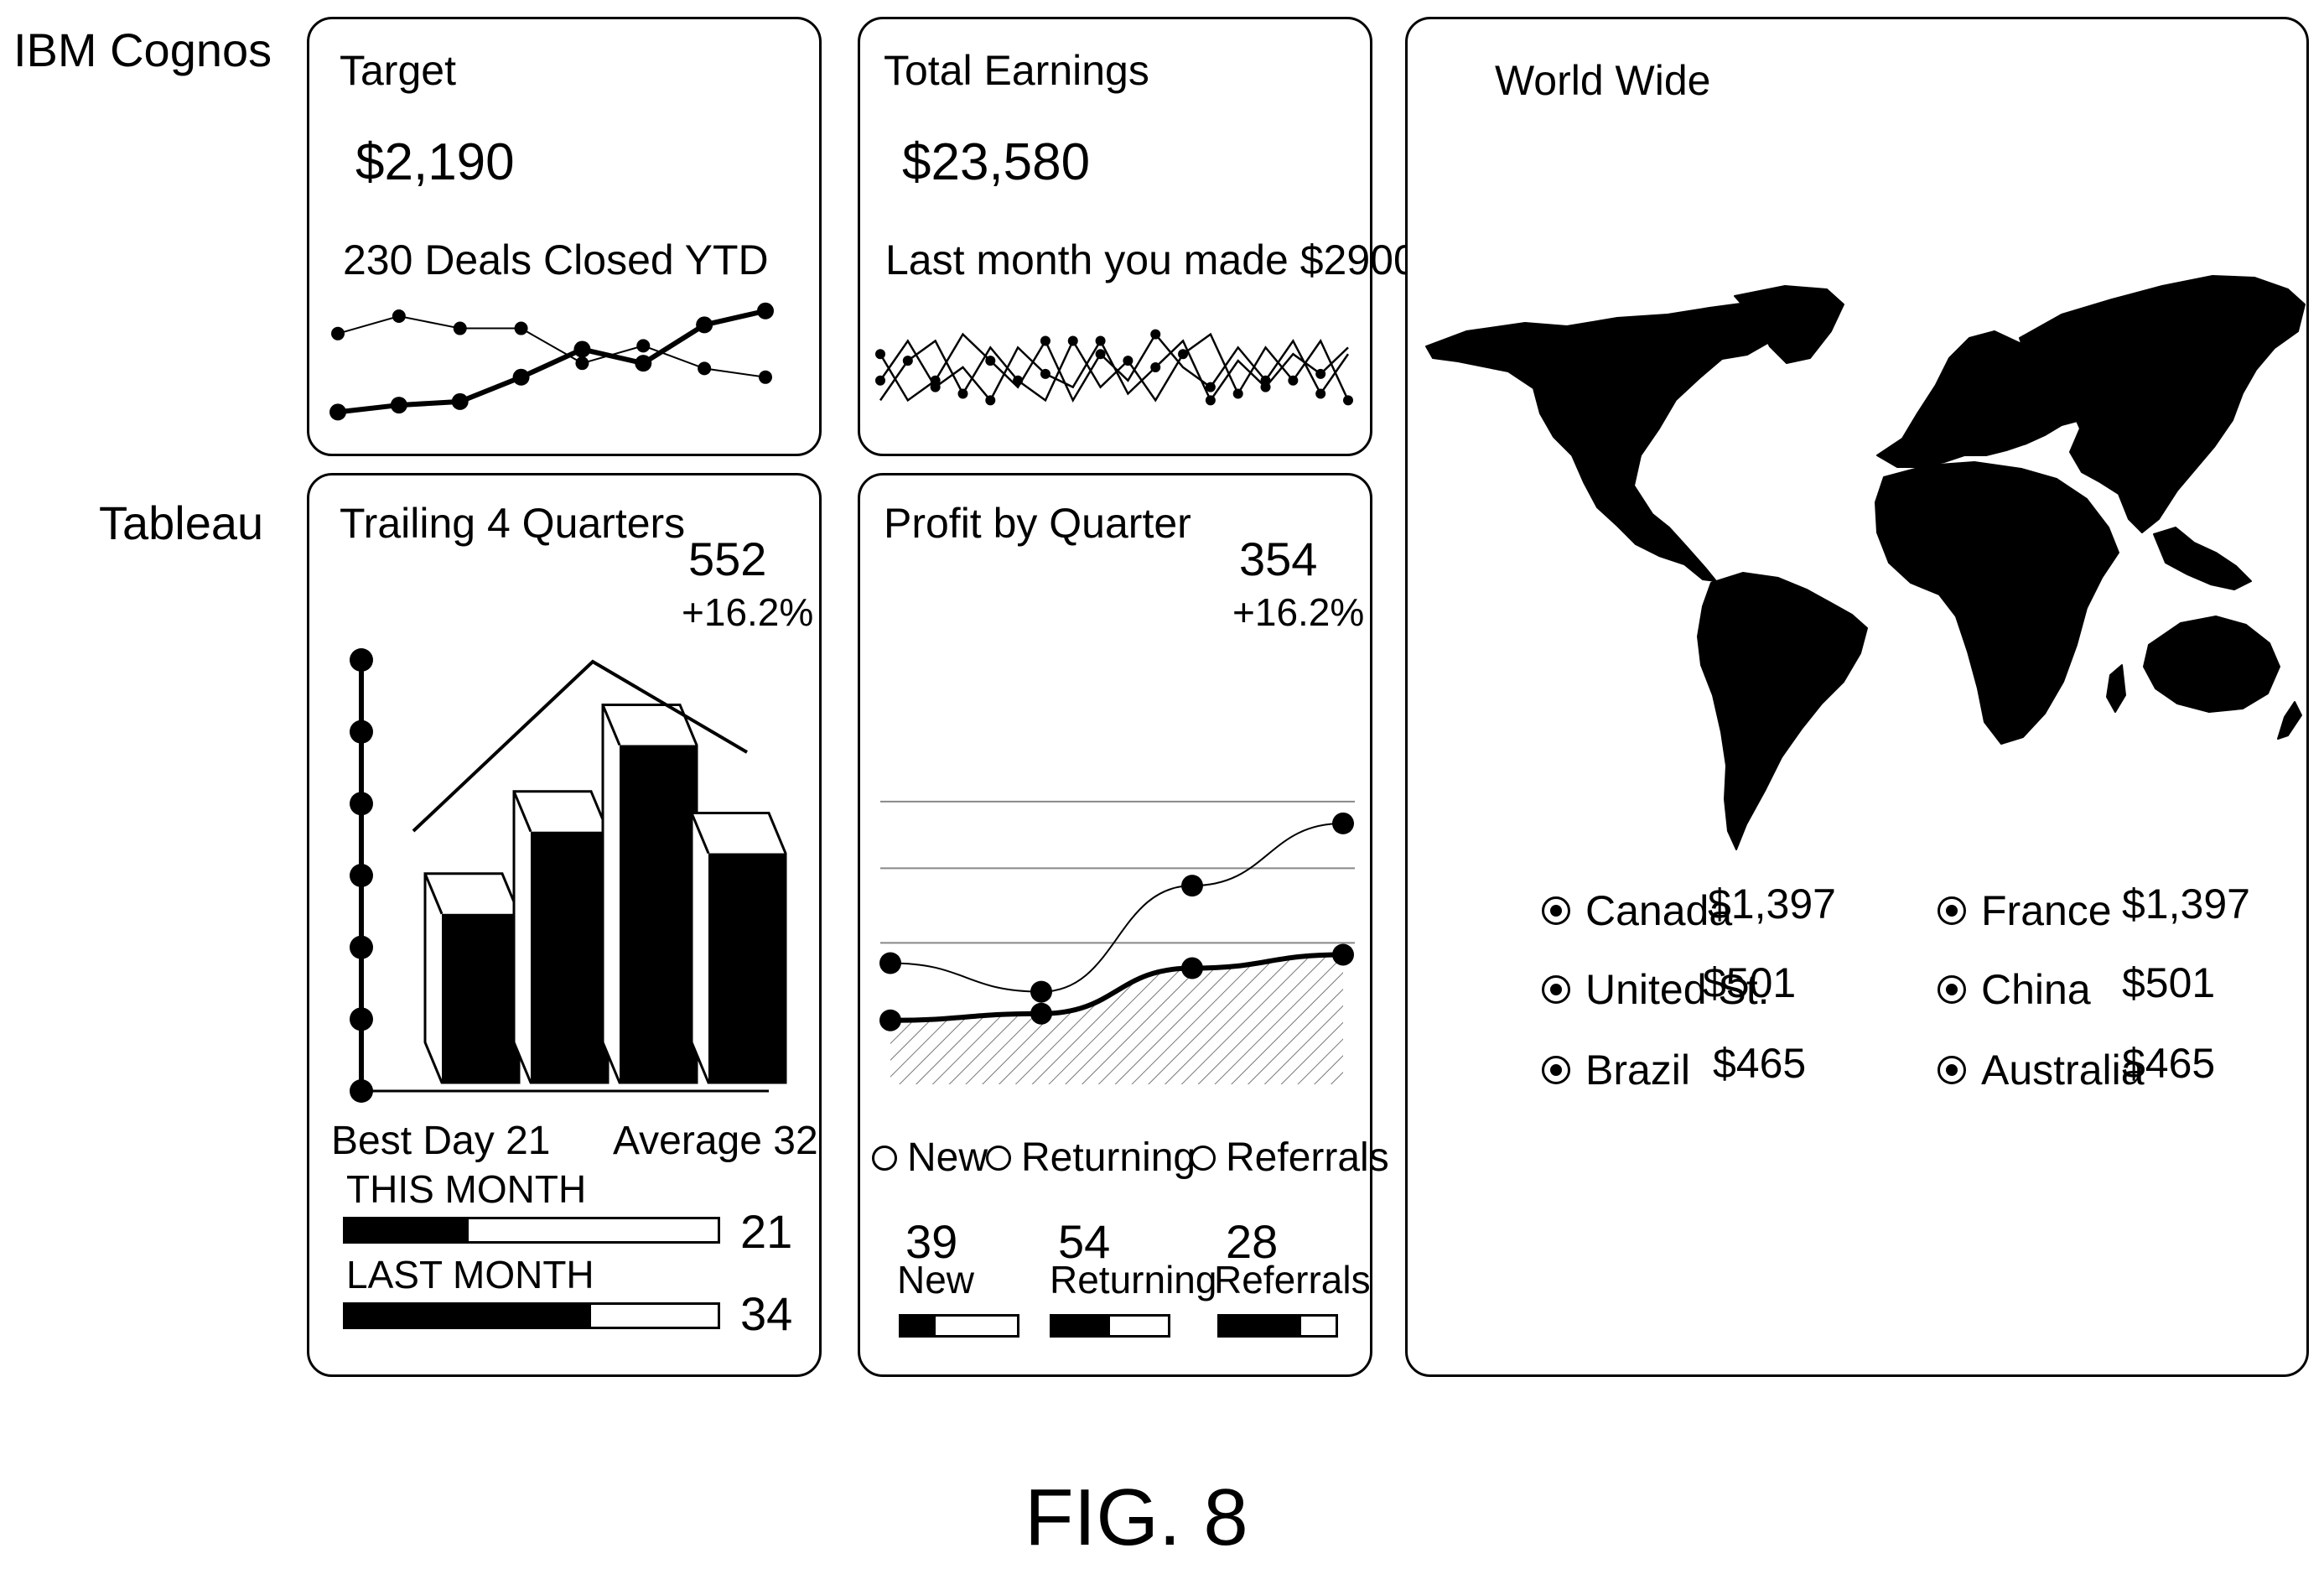 This screenshot has width=2324, height=1569. What do you see at coordinates (959, 1326) in the screenshot?
I see `profit-stat-progress` at bounding box center [959, 1326].